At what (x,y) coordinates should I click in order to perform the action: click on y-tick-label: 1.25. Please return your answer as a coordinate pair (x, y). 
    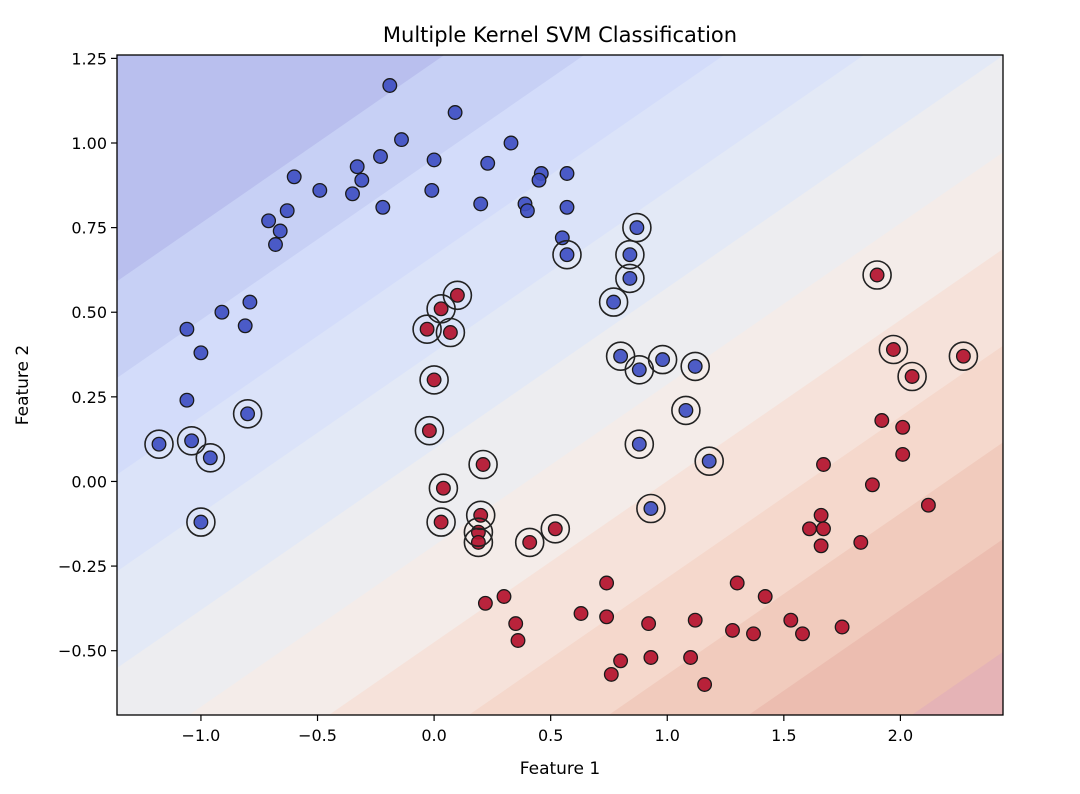
    Looking at the image, I should click on (89, 58).